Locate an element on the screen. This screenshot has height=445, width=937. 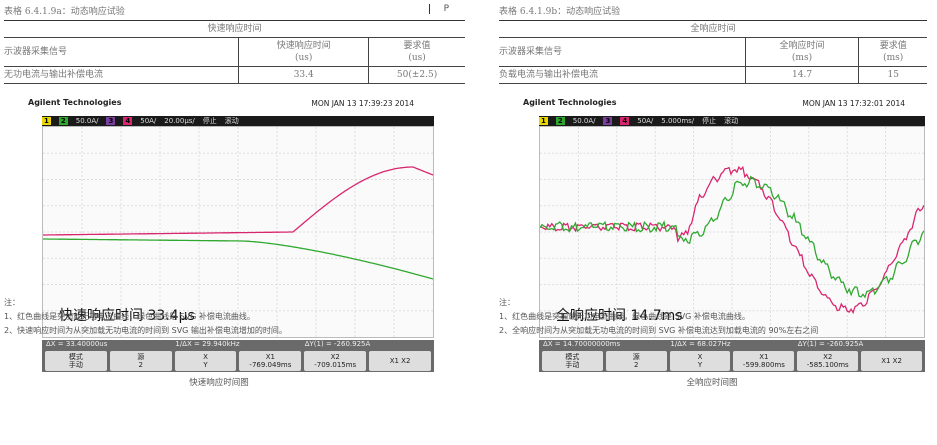
readout-value: ΔX = 33.40000us is located at coordinates (77, 344).